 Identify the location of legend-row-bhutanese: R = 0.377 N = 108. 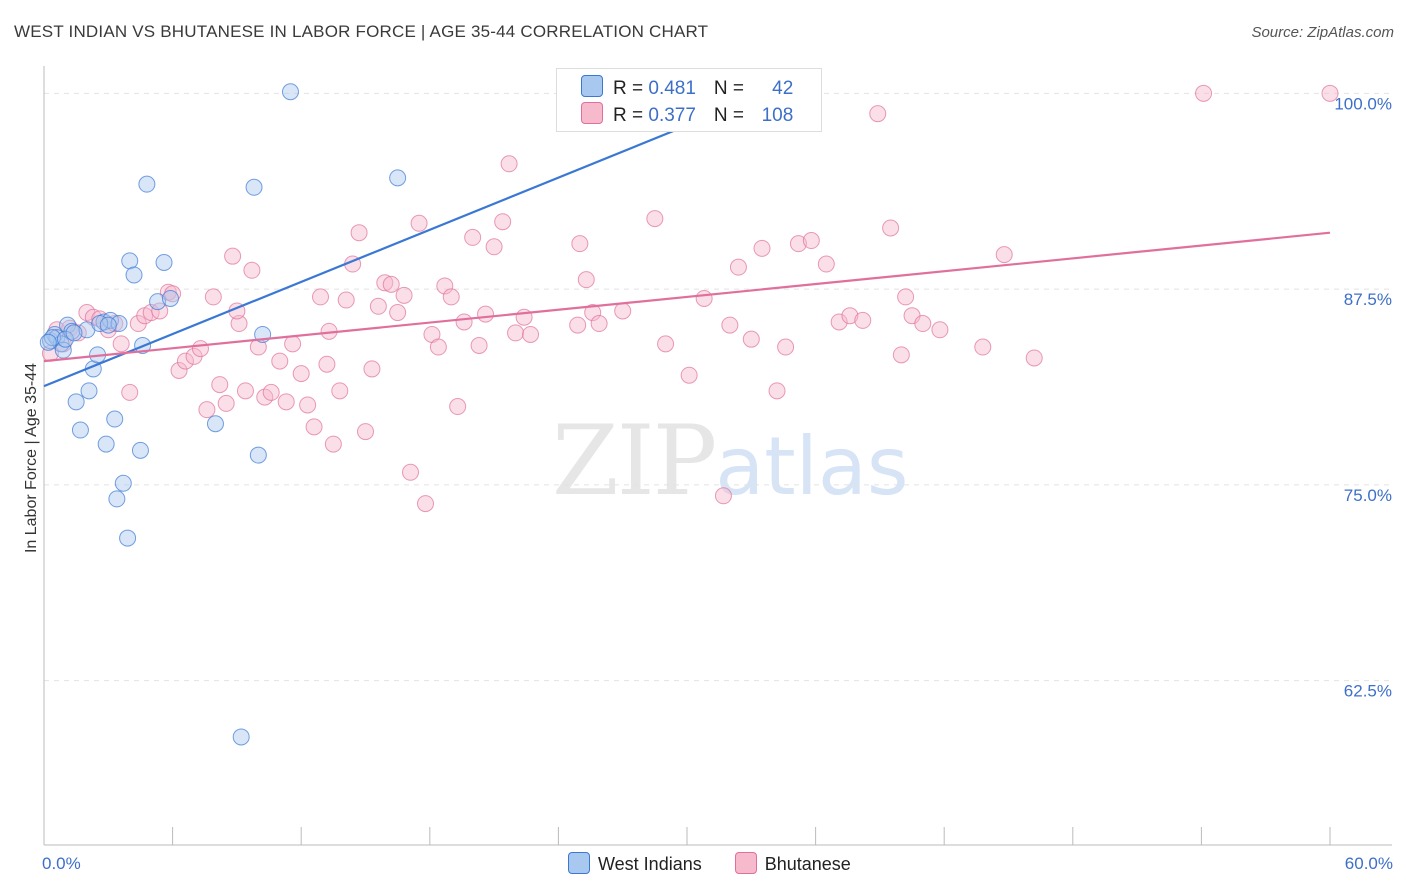
(687, 114).